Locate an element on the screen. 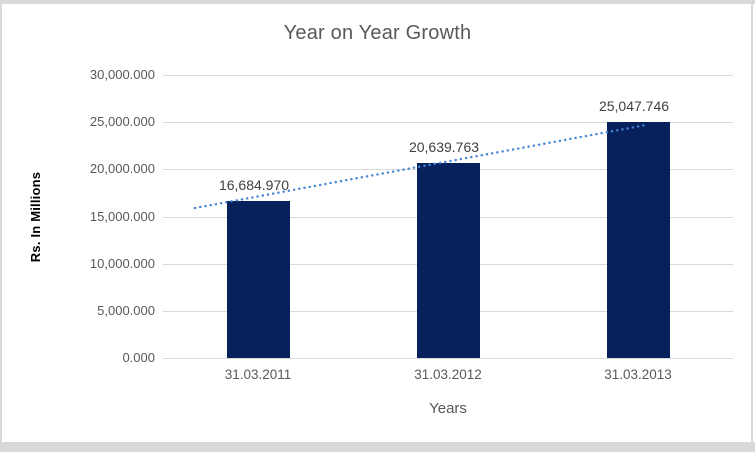 The width and height of the screenshot is (755, 452). x-tick-label: 31.03.2013 is located at coordinates (638, 374).